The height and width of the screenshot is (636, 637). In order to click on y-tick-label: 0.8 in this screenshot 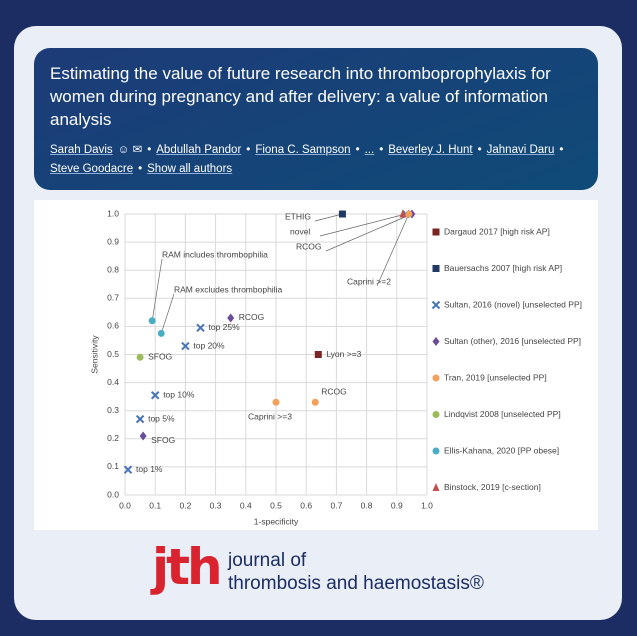, I will do `click(113, 269)`.